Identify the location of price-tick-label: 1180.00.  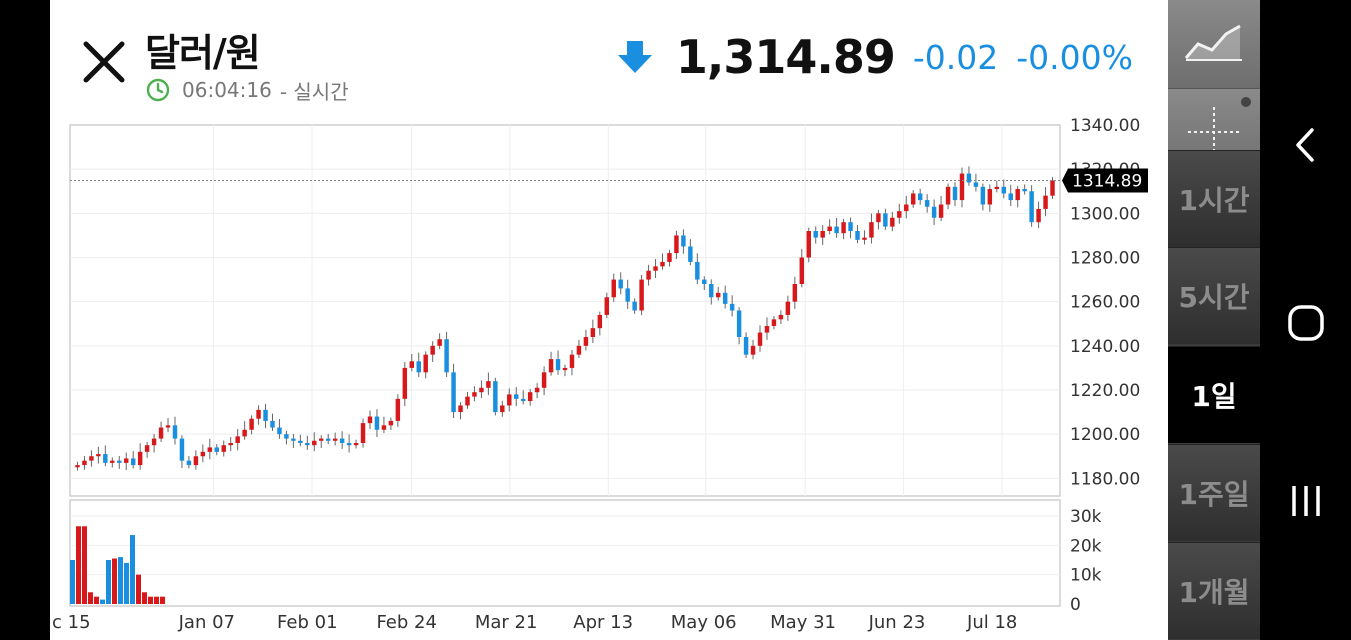
(1105, 479).